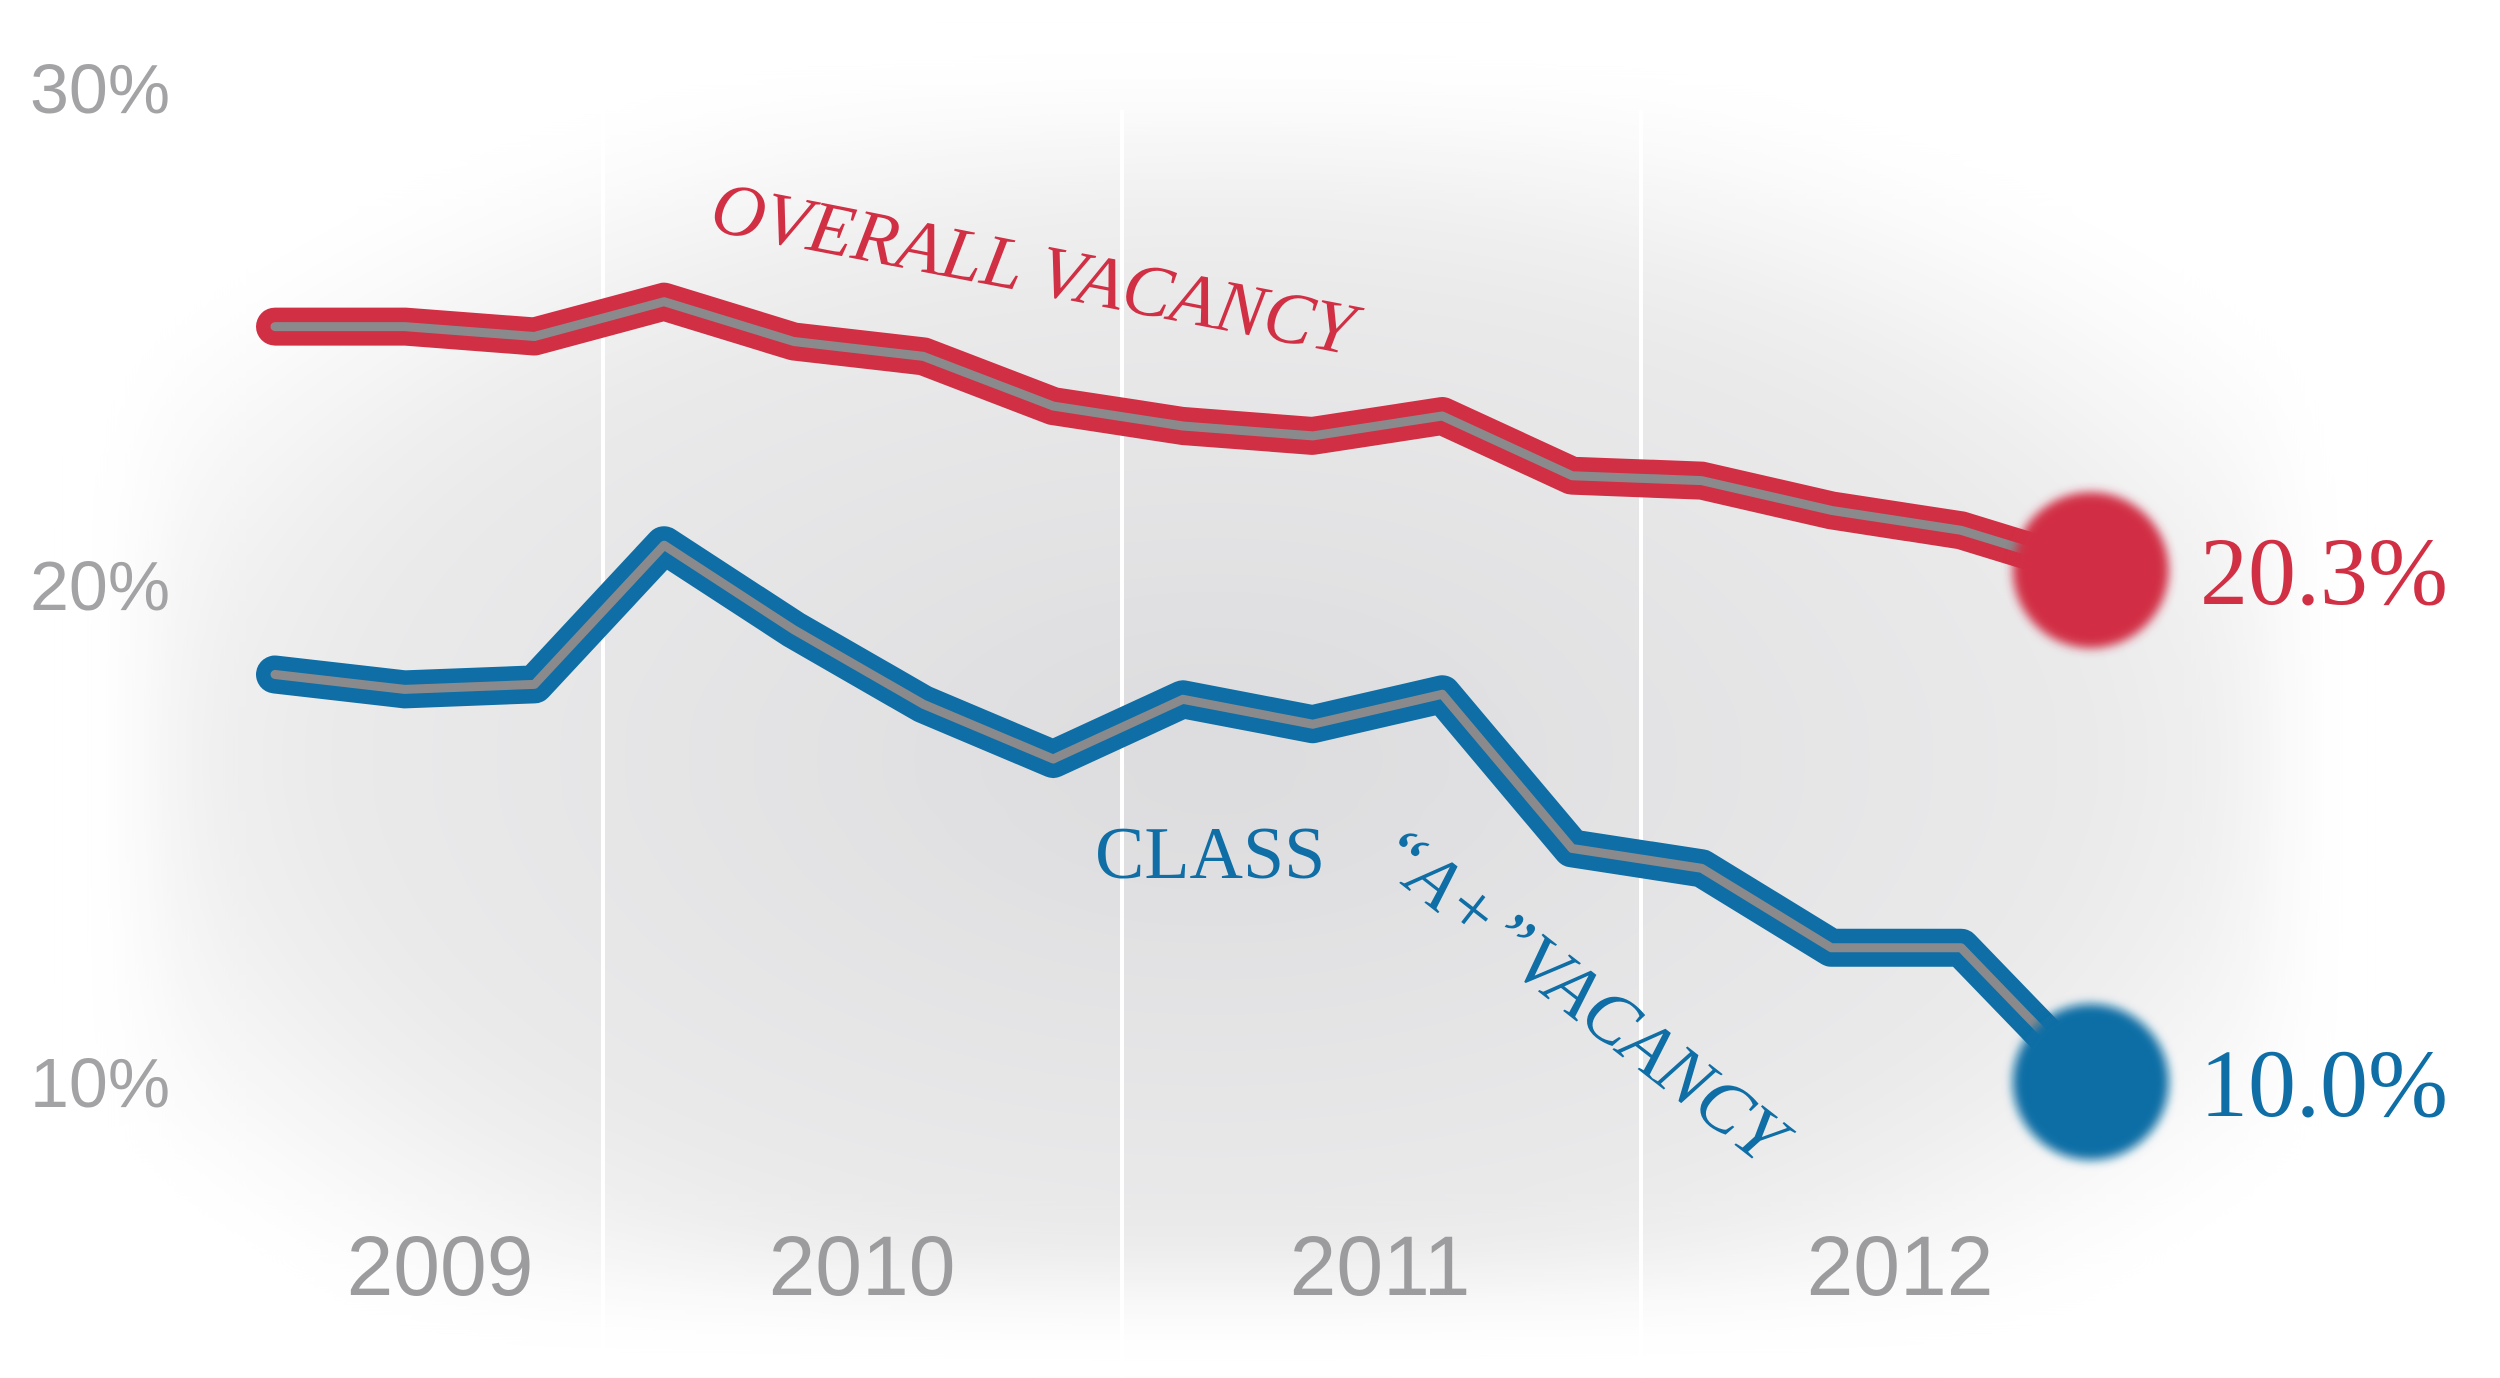  I want to click on class-a-plus-vacancy-label: CLASS, so click(1210, 854).